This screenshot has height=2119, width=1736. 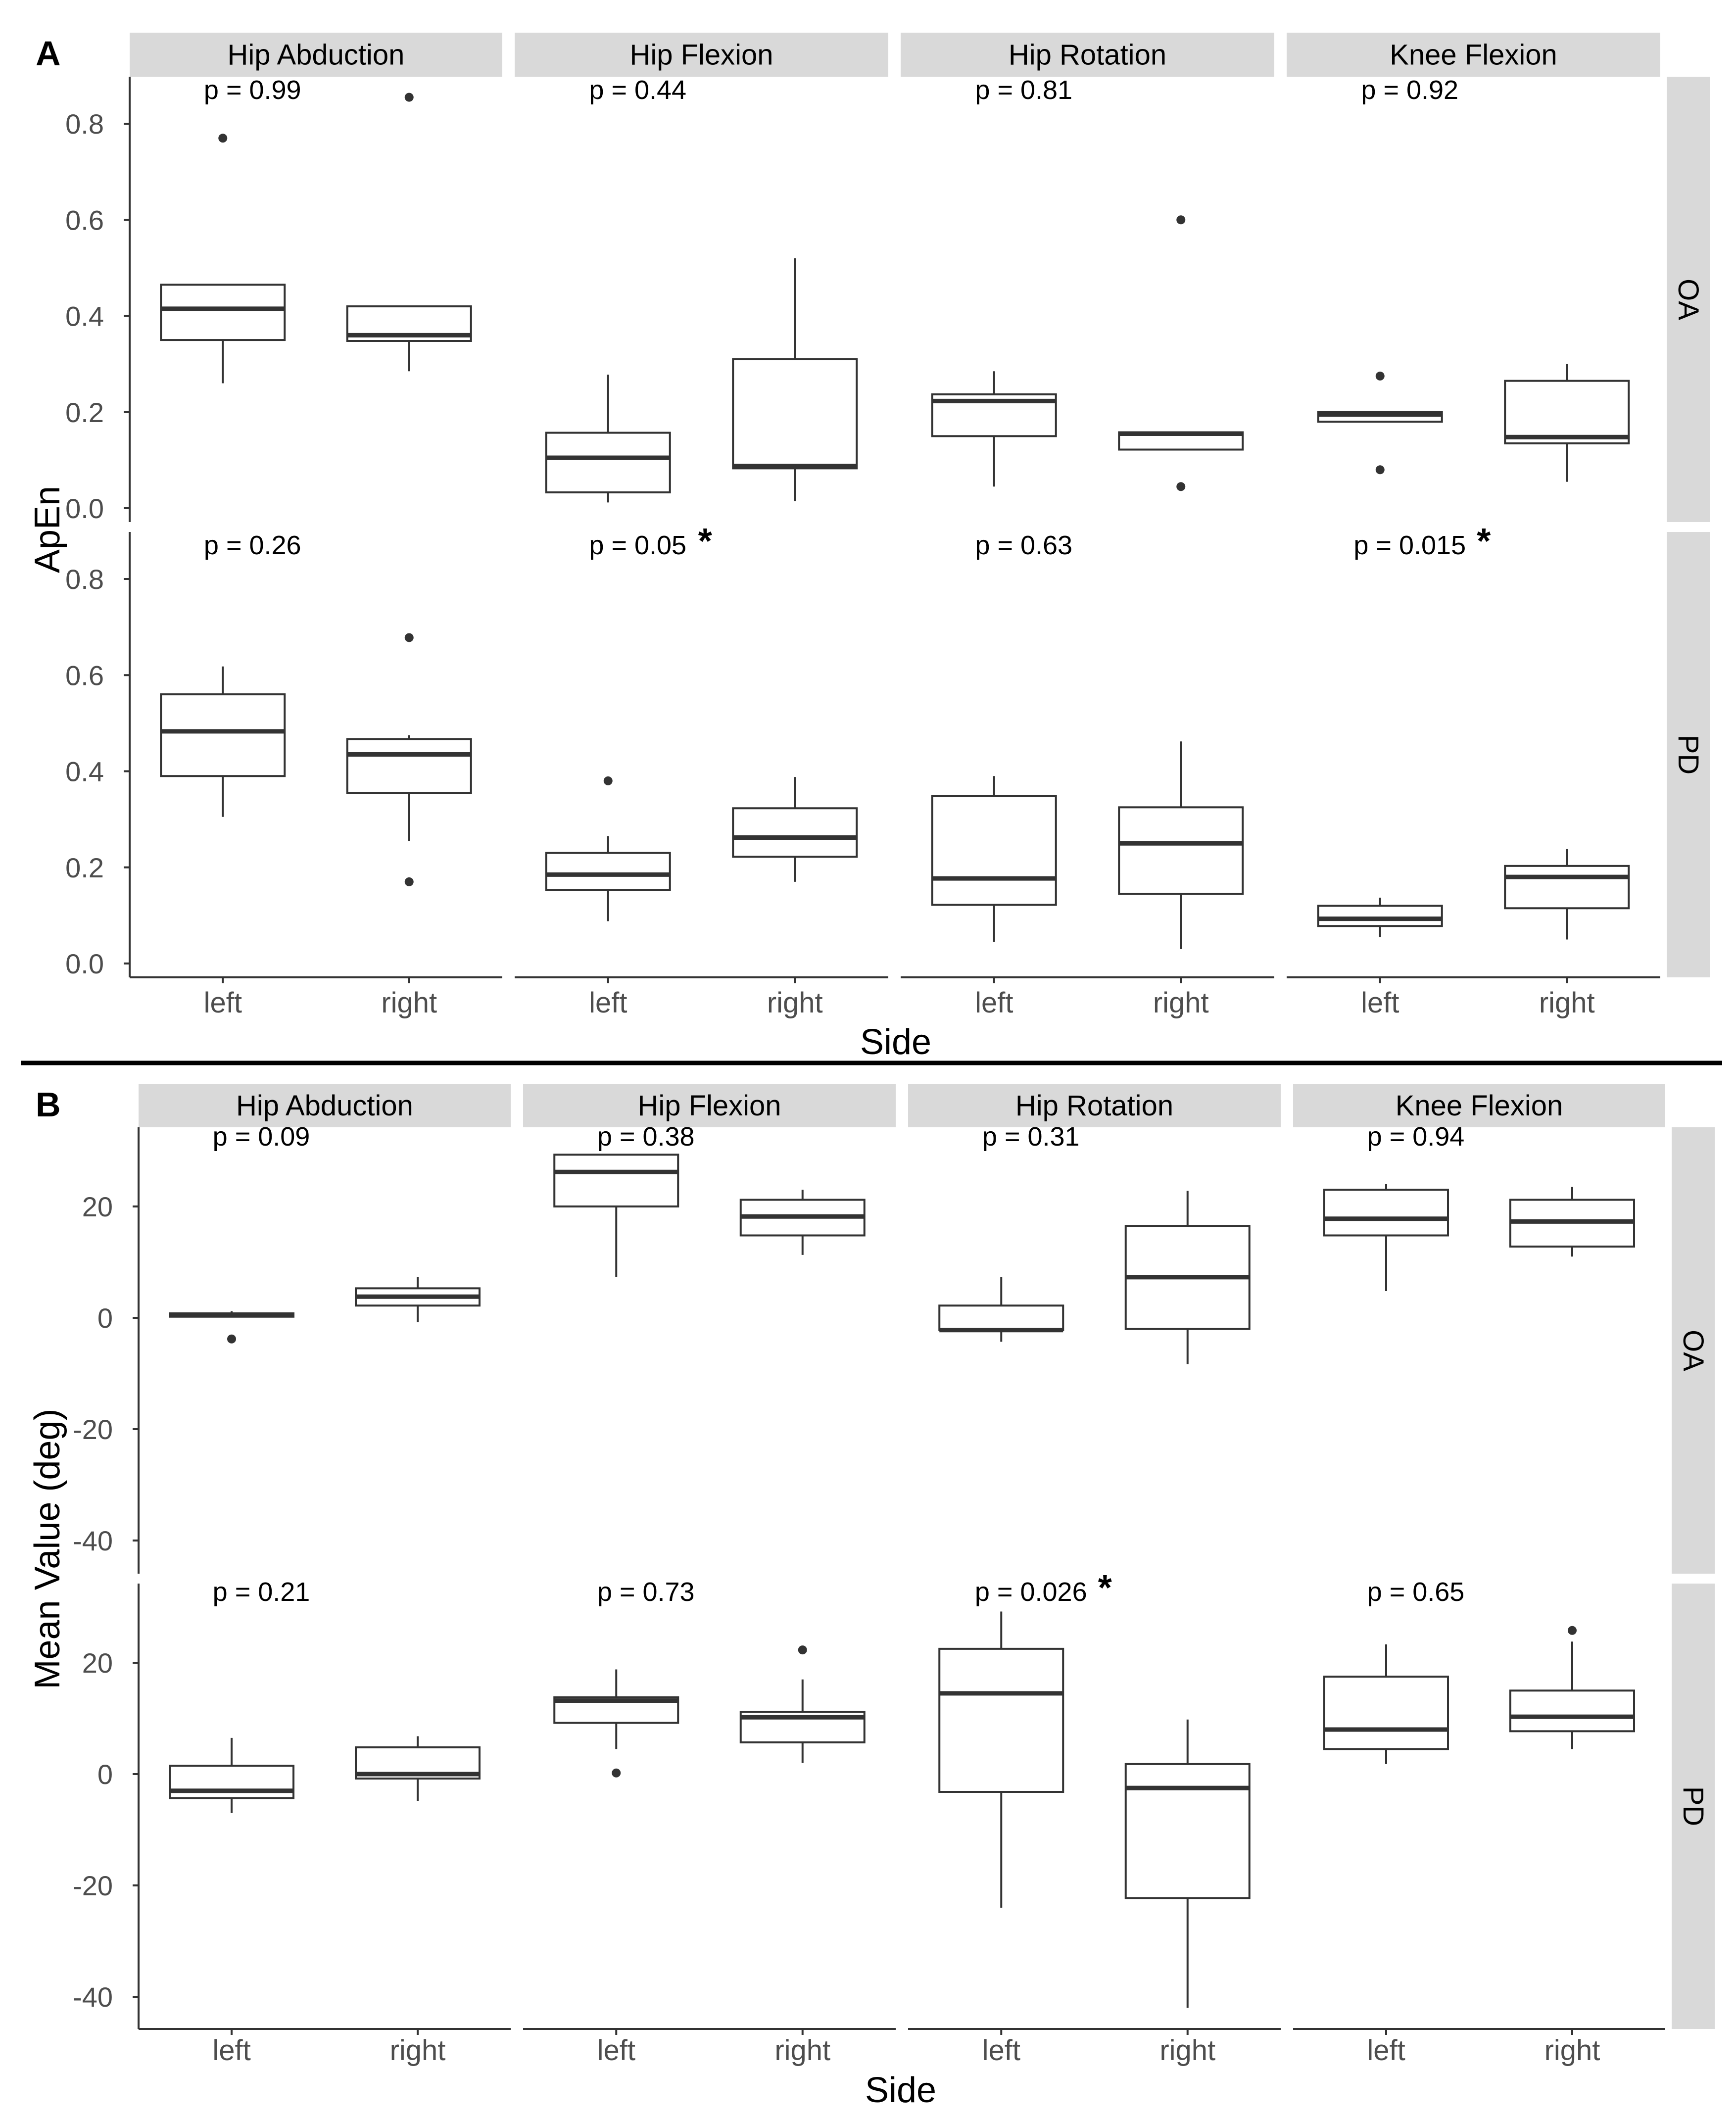 What do you see at coordinates (47, 529) in the screenshot?
I see `y-axis-title: ApEn` at bounding box center [47, 529].